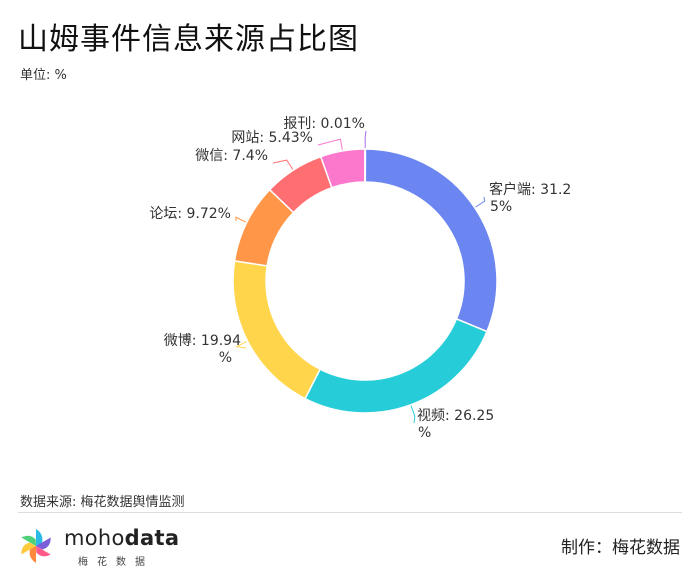 The height and width of the screenshot is (576, 700). I want to click on footer-divider, so click(350, 512).